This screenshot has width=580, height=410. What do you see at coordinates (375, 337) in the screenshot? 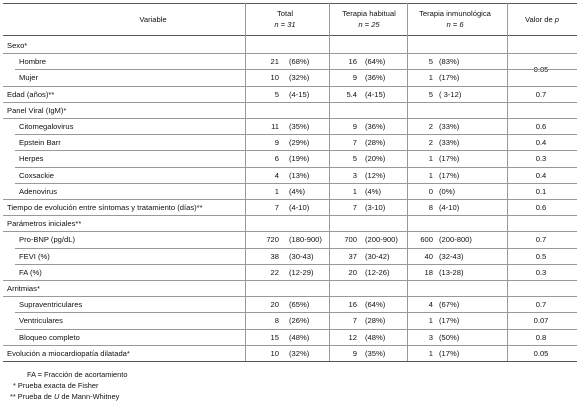
I see `habitual-detail: (48%)` at bounding box center [375, 337].